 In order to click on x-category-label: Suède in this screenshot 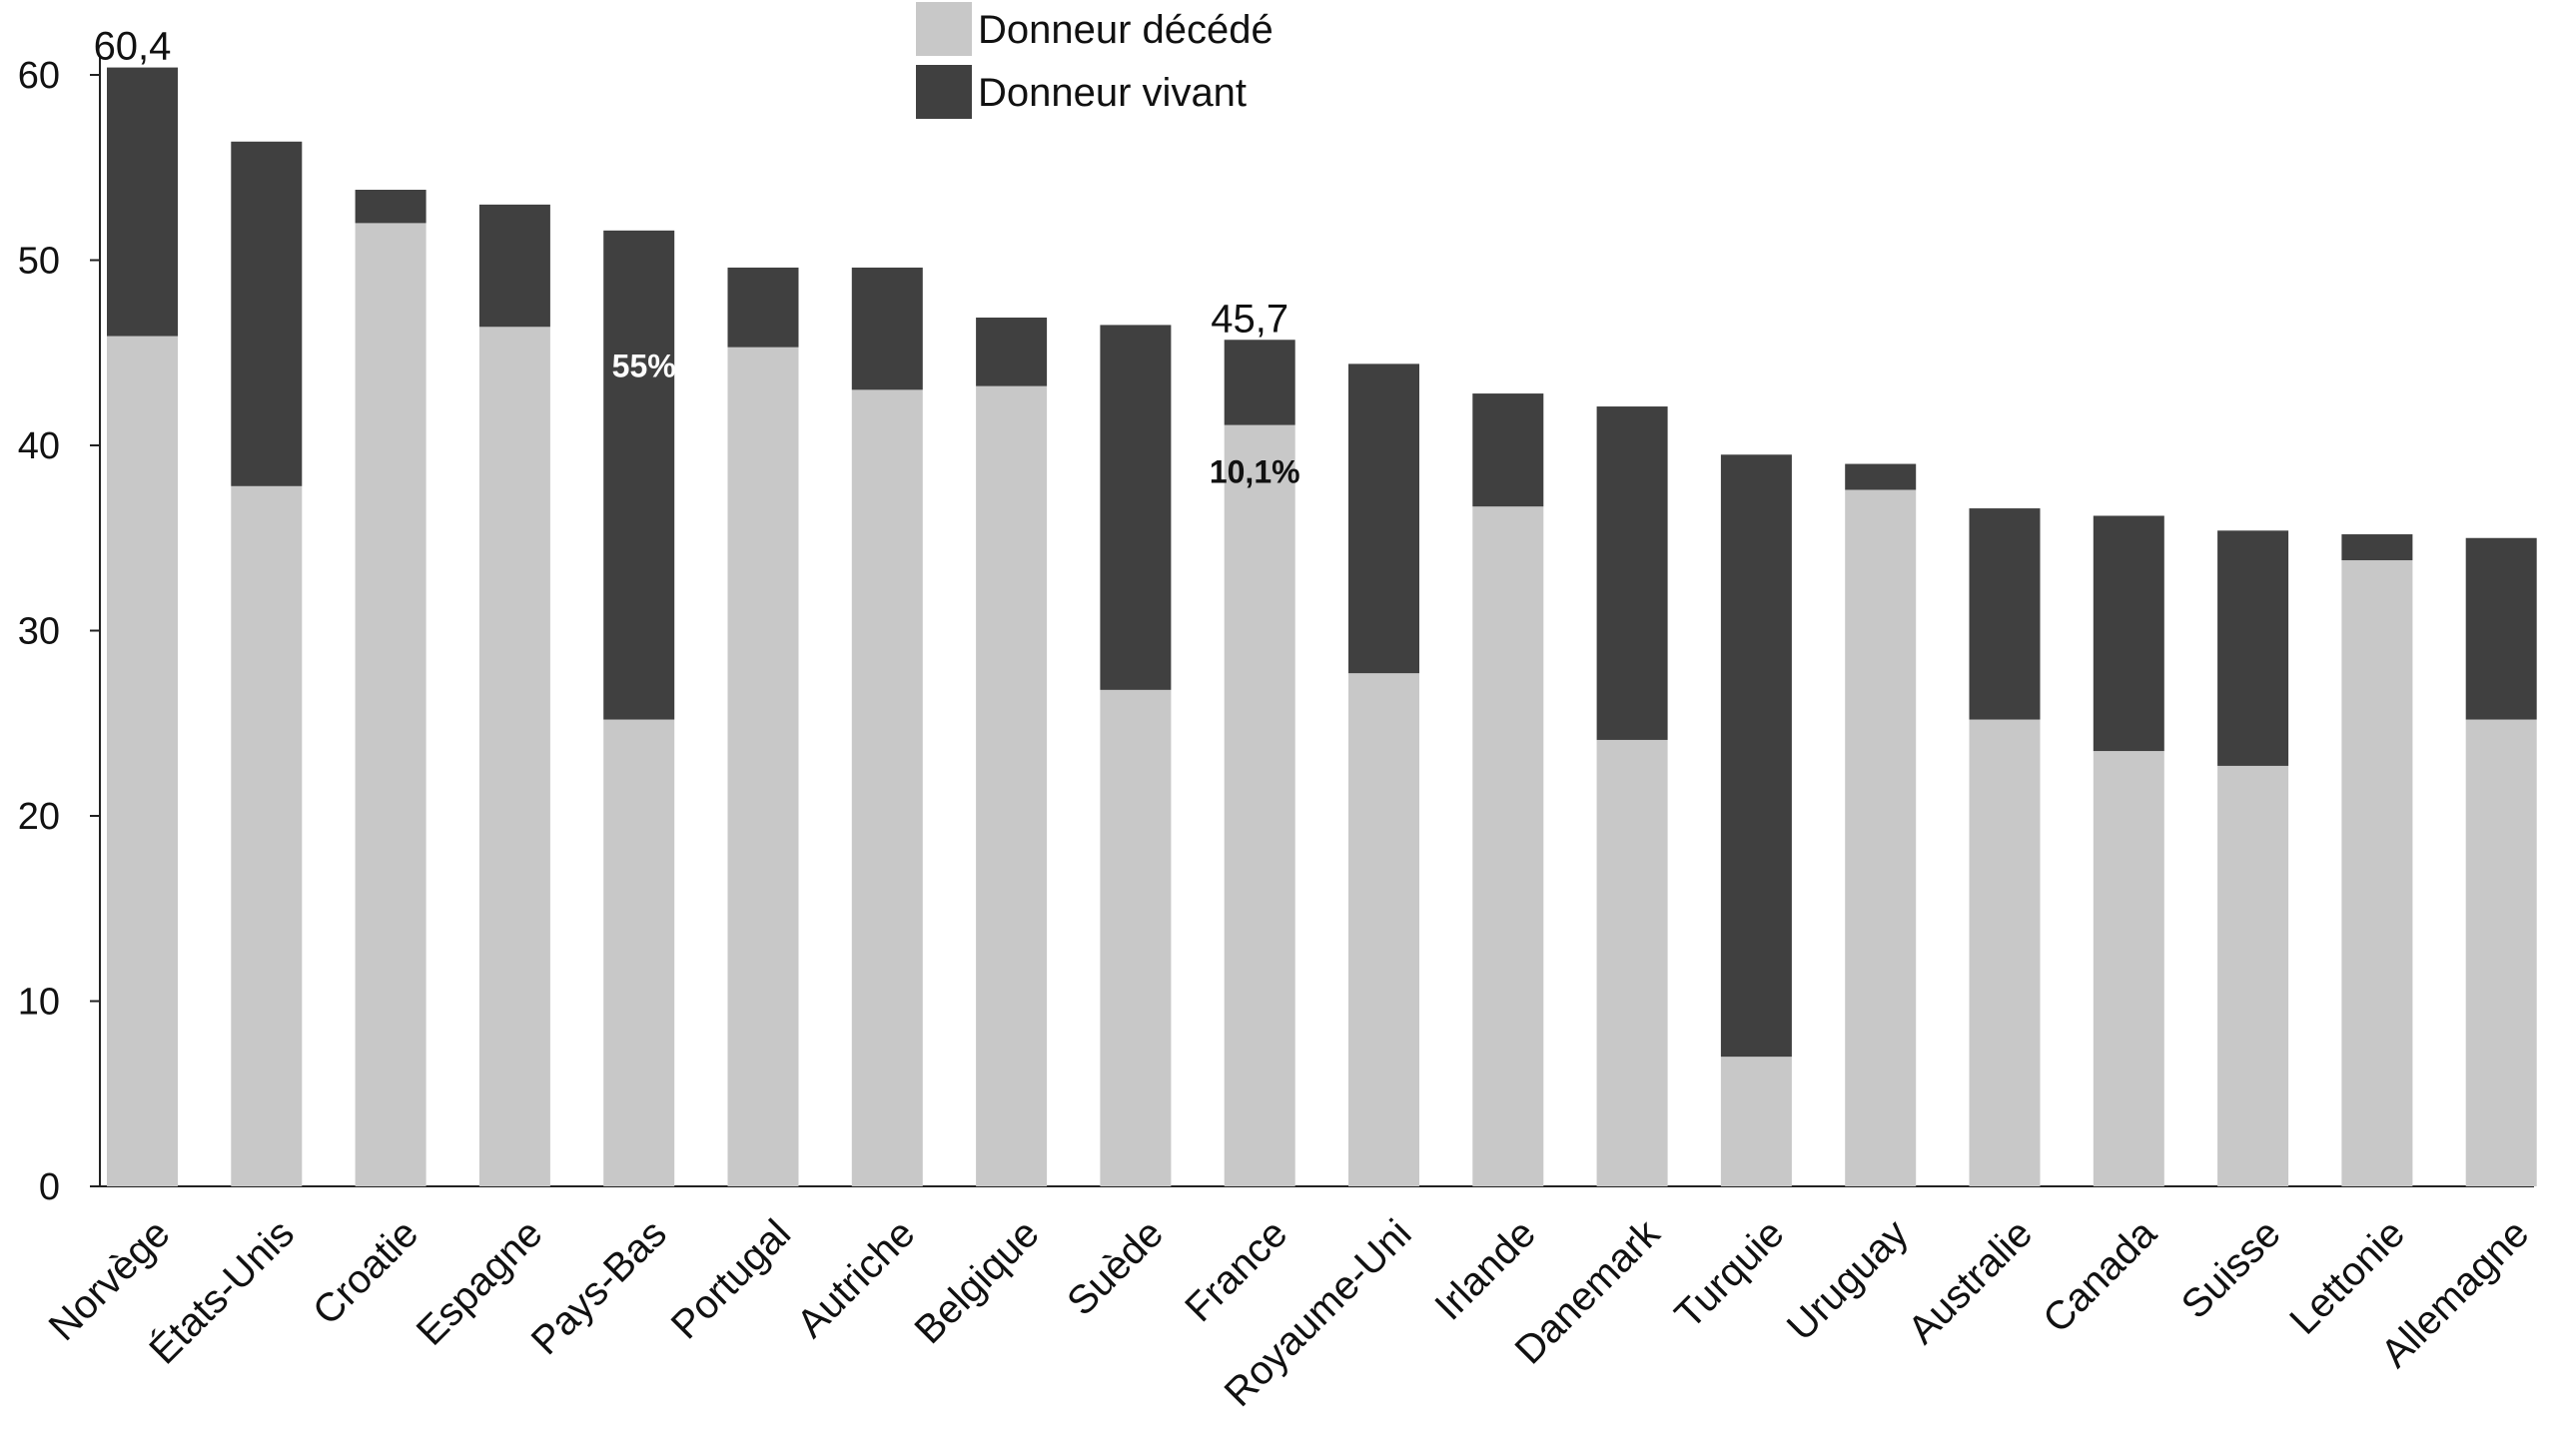, I will do `click(1115, 1267)`.